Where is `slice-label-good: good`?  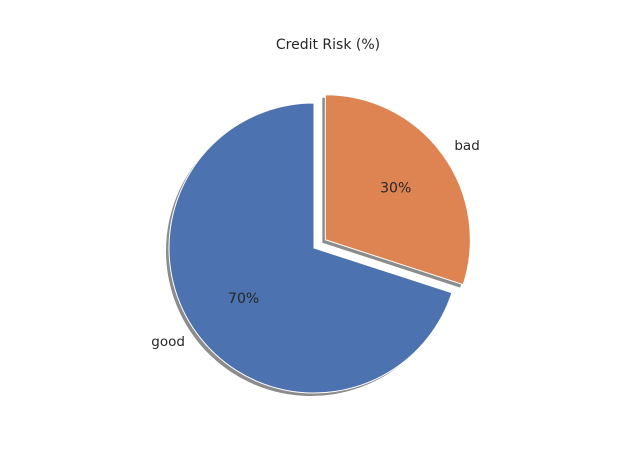
slice-label-good: good is located at coordinates (168, 342).